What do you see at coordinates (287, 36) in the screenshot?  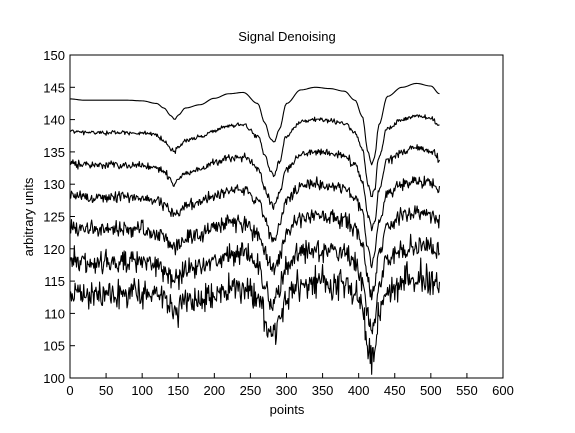 I see `chart-title: Signal Denoising` at bounding box center [287, 36].